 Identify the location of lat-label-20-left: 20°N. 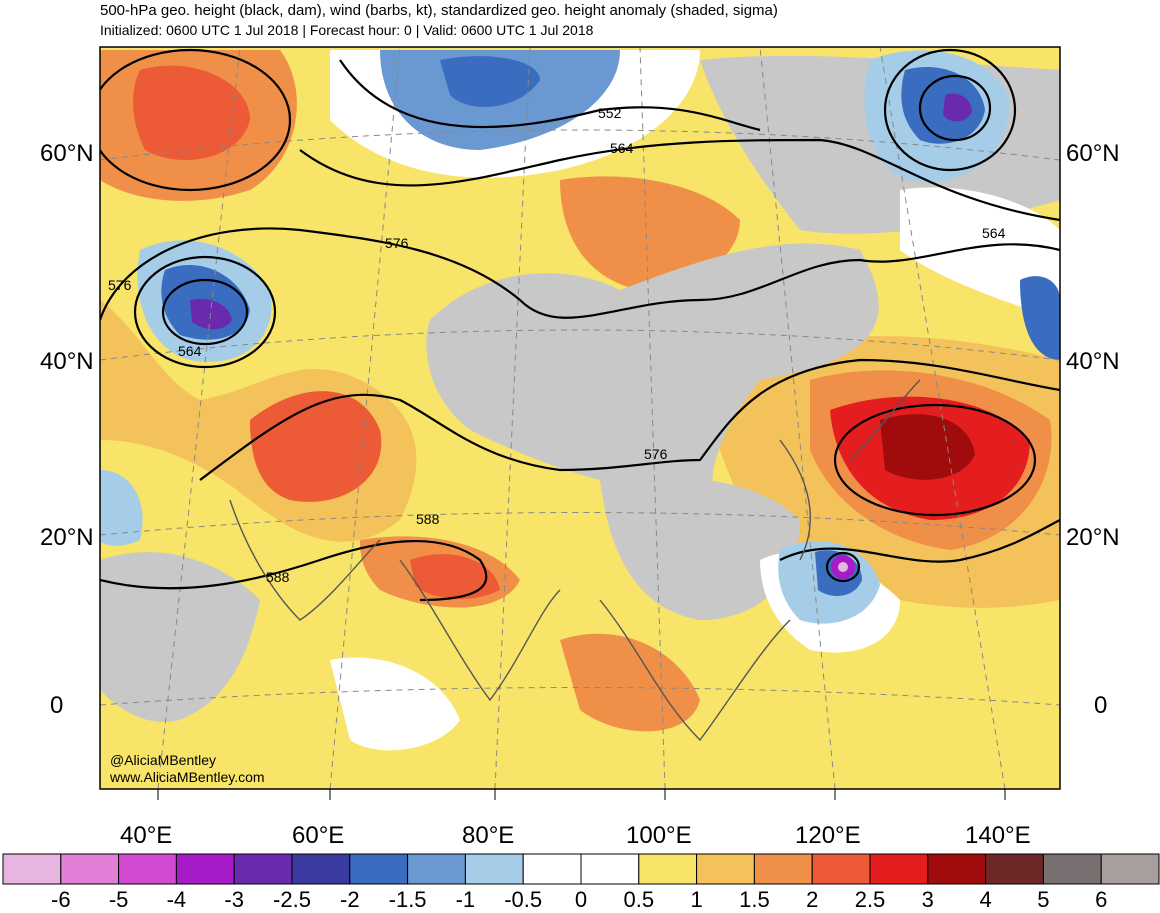
(67, 537).